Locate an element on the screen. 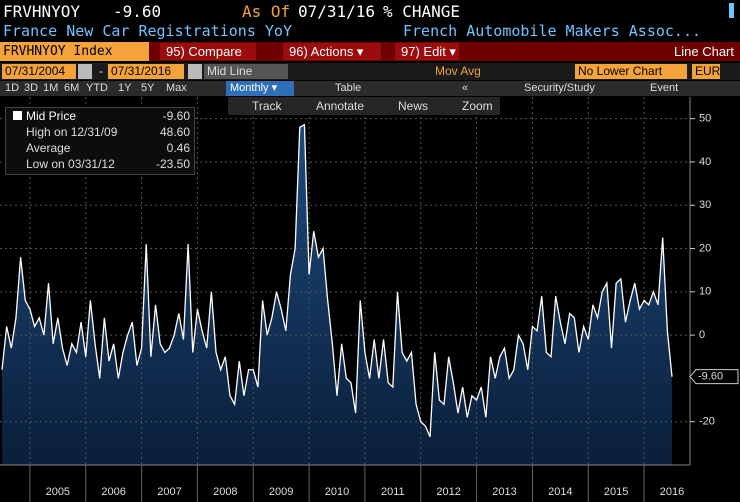 The image size is (740, 502). x-tick-label: 2012 is located at coordinates (448, 492).